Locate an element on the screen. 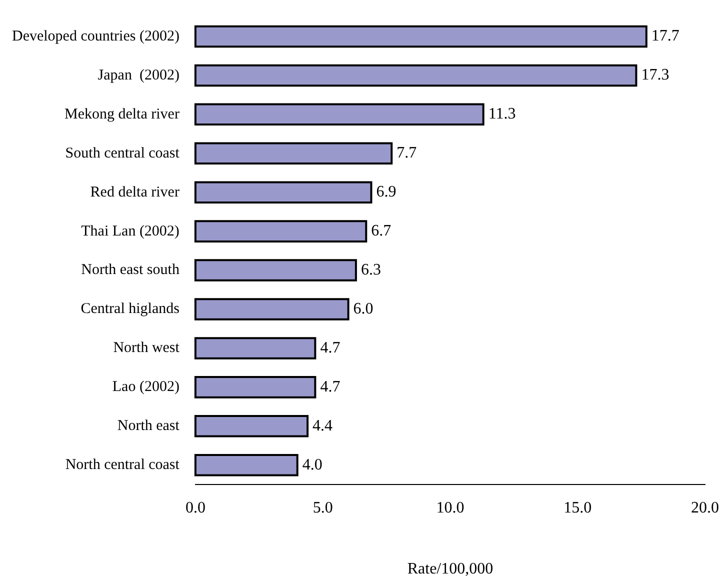  data-label: 11.3 is located at coordinates (502, 114).